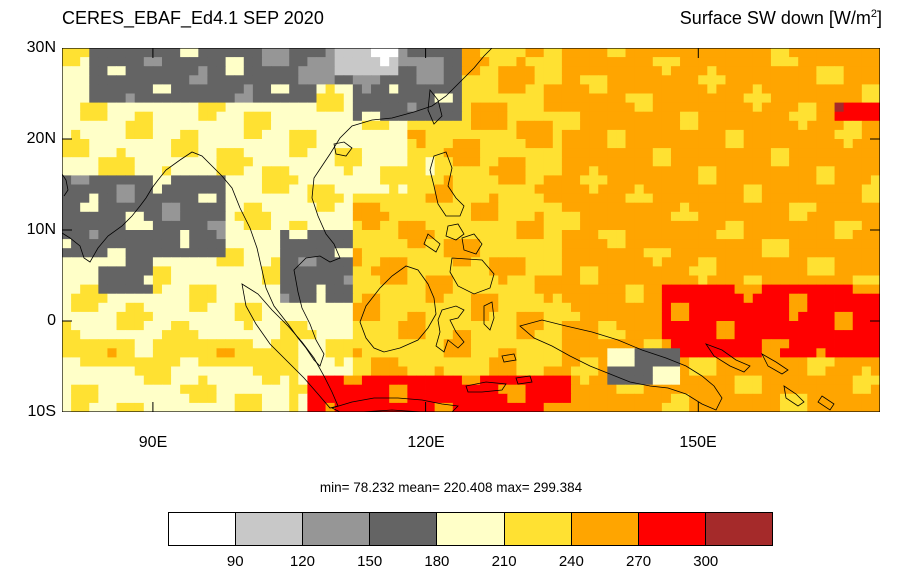 Image resolution: width=902 pixels, height=576 pixels. I want to click on lon-label-90e: 90E, so click(153, 442).